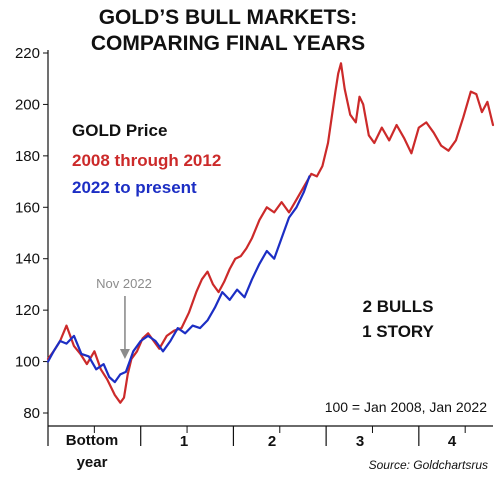 The image size is (498, 478). I want to click on annotation-two-bulls: 2 BULLS, so click(398, 306).